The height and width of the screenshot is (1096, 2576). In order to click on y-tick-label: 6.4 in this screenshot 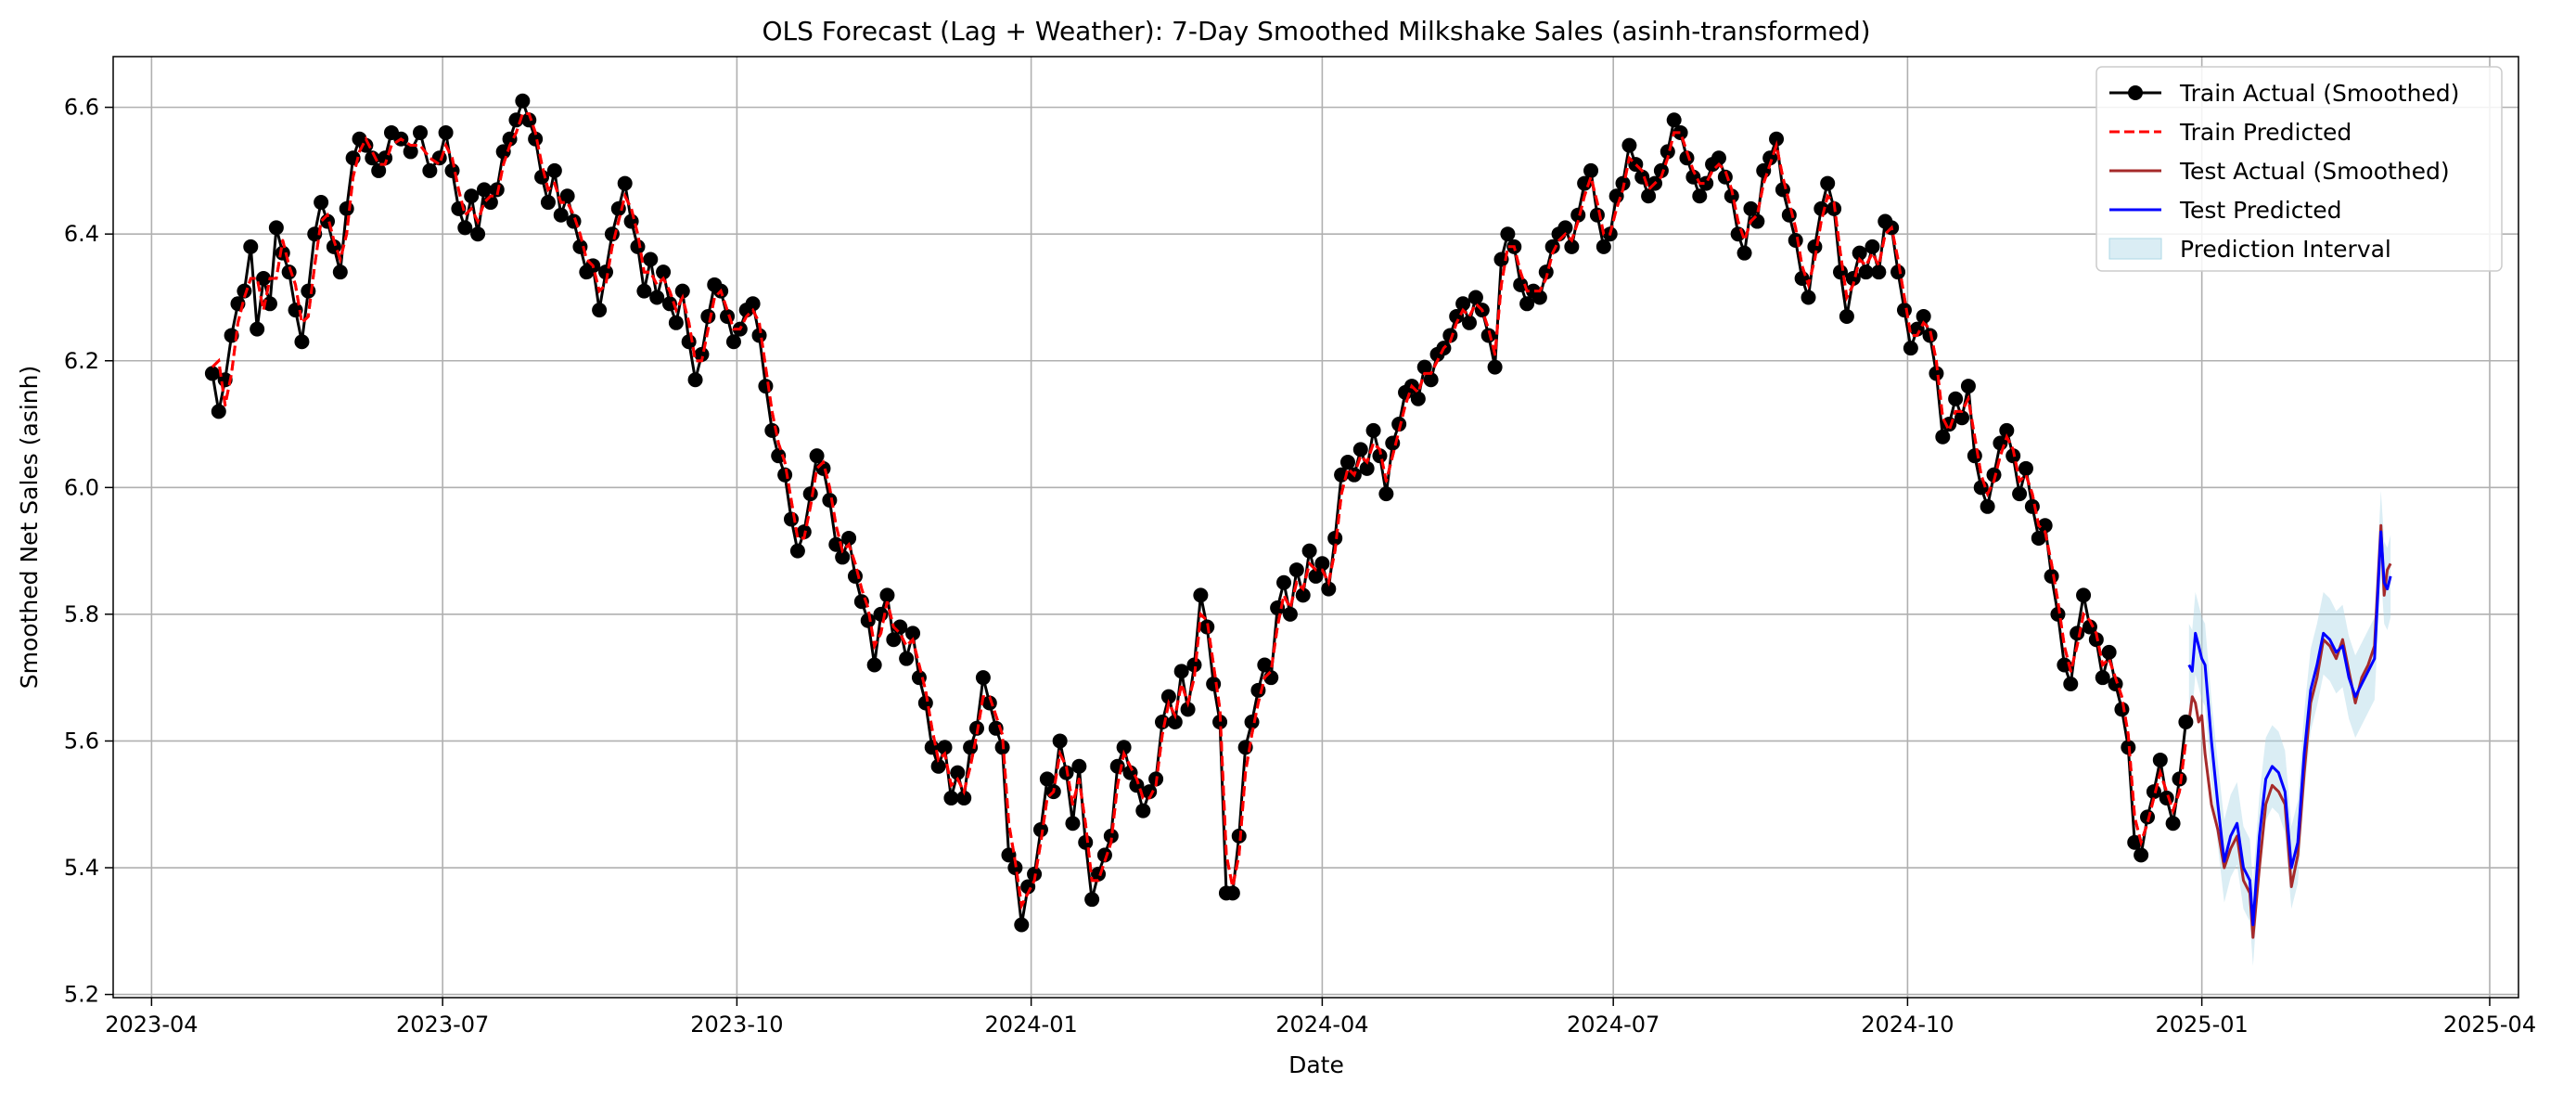, I will do `click(81, 234)`.